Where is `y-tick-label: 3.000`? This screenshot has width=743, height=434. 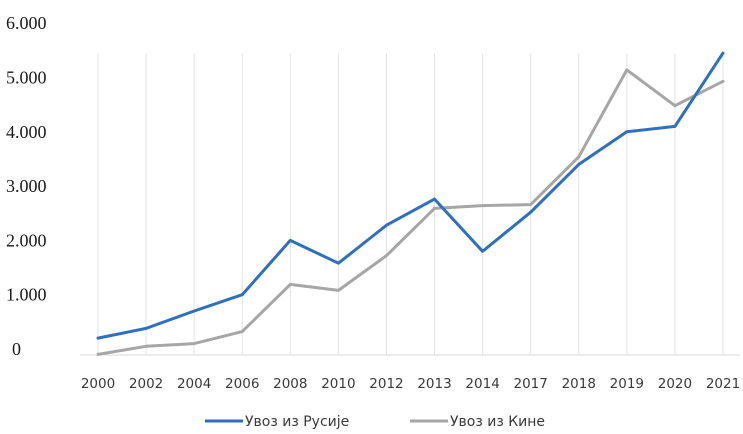 y-tick-label: 3.000 is located at coordinates (26, 186).